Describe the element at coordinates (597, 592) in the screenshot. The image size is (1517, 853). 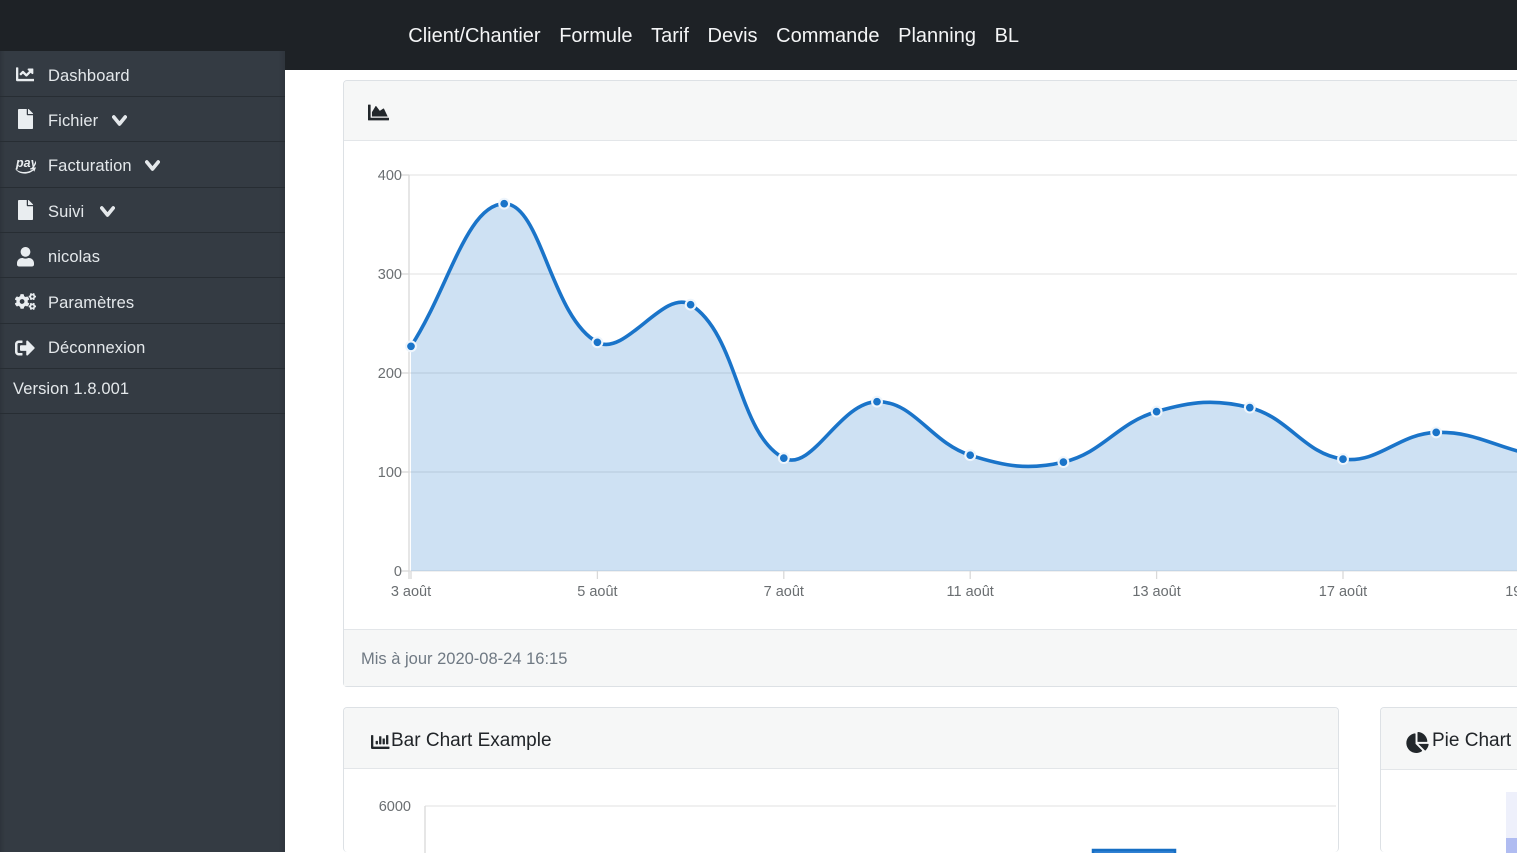
I see `svg-text: 5 août` at that location.